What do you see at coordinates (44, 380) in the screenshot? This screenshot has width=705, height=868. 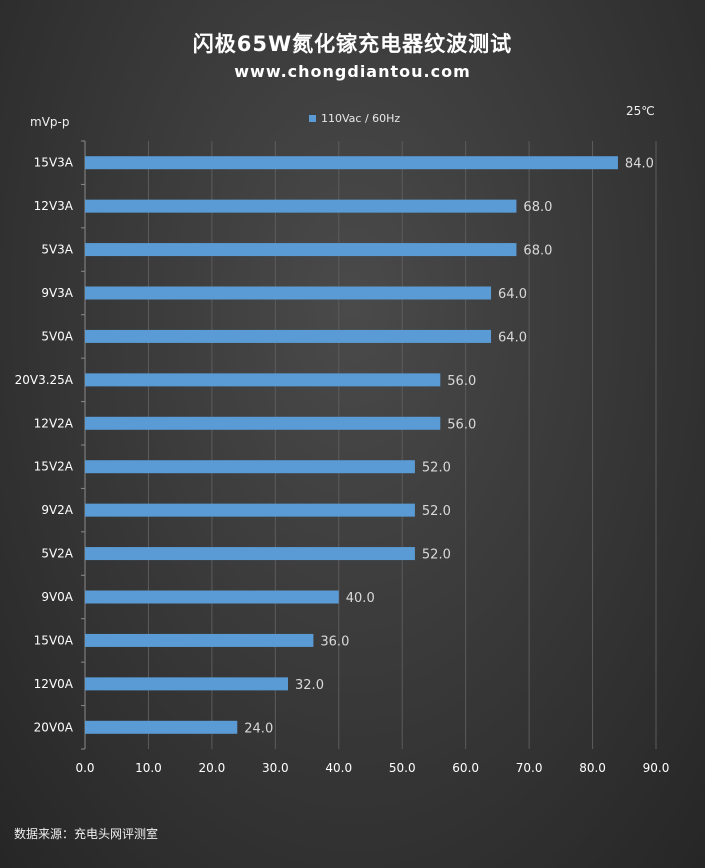 I see `category-label: 20V3.25A` at bounding box center [44, 380].